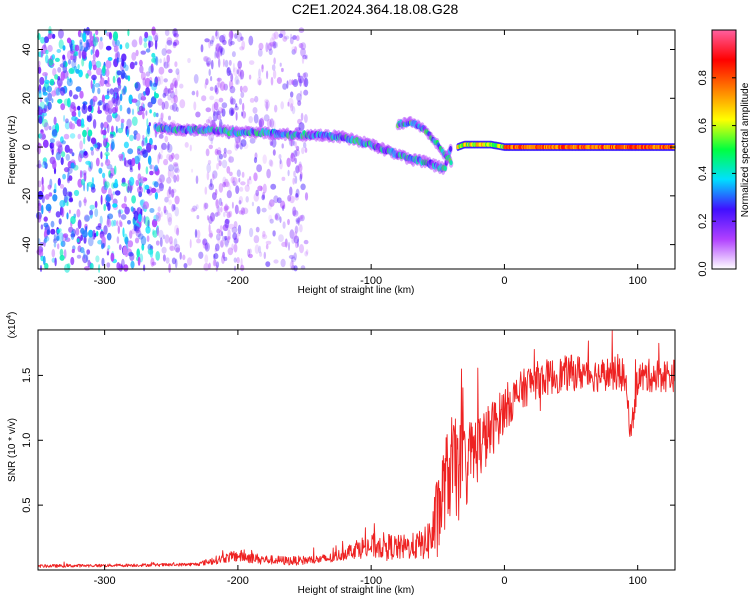  Describe the element at coordinates (27, 375) in the screenshot. I see `snr-y-tick-label: 1.5` at that location.